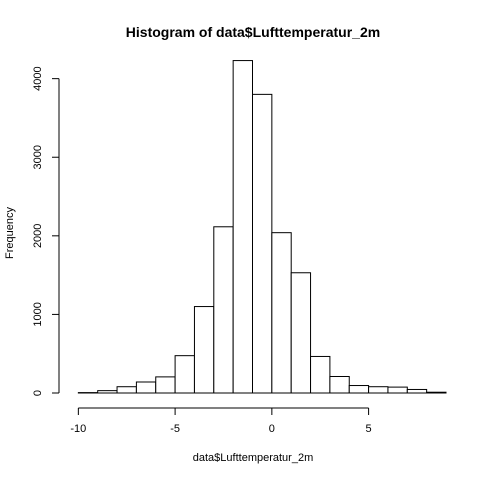  I want to click on x-tick-label: -10, so click(78, 429).